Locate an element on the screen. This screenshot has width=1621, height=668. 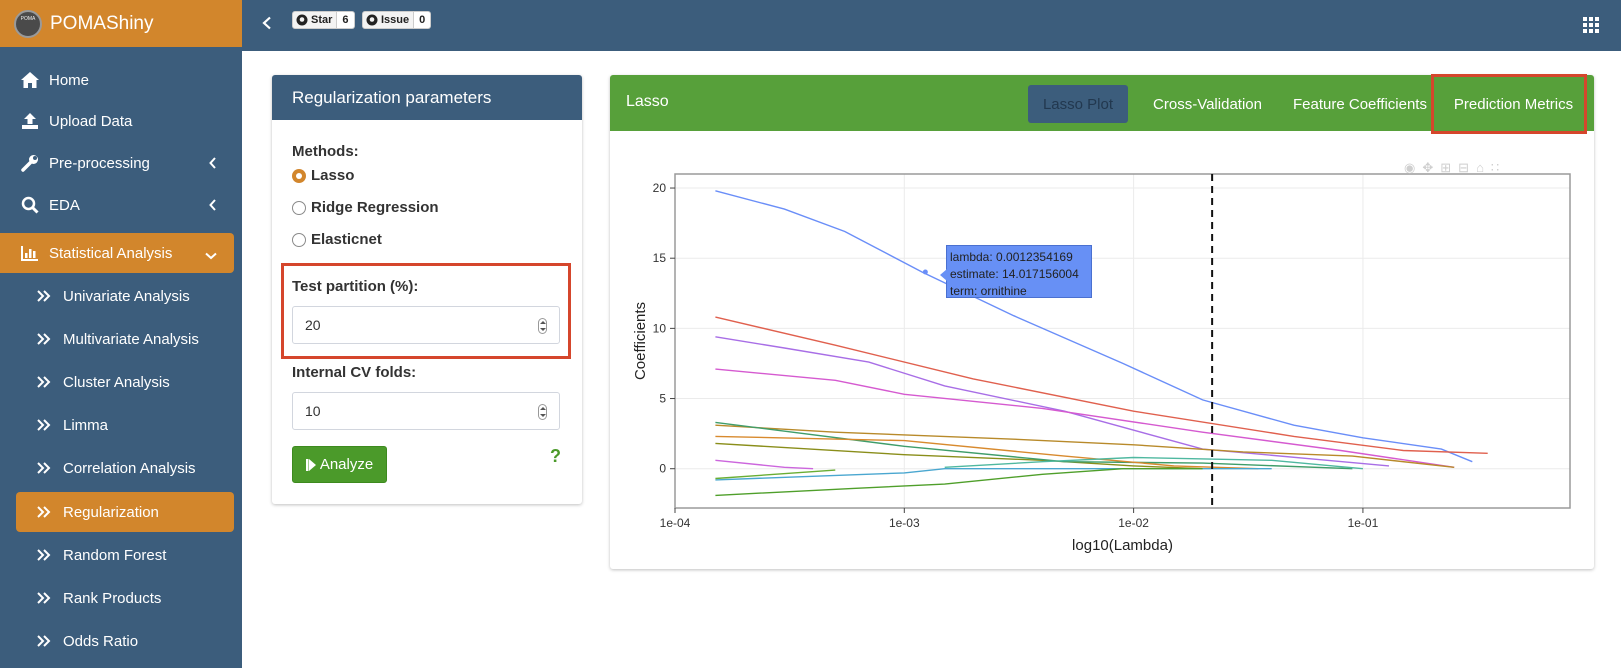
x-tick-label: 1e-03 is located at coordinates (904, 523).